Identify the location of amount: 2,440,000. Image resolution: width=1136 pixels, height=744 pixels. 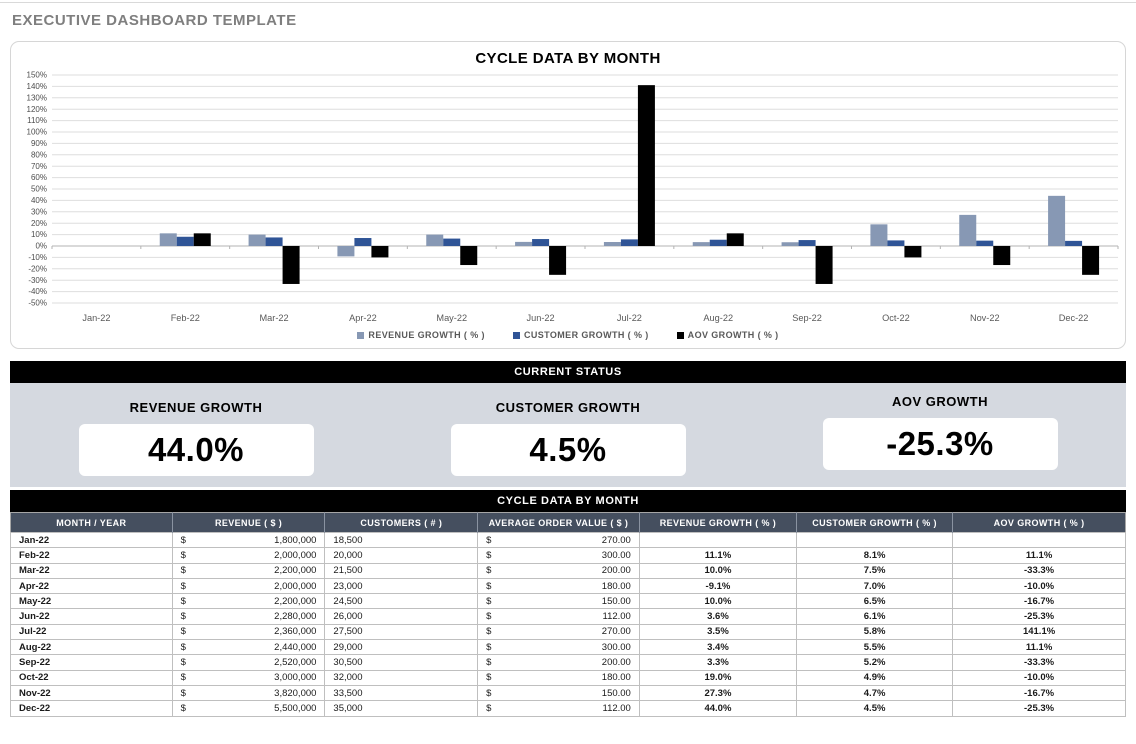
(295, 647).